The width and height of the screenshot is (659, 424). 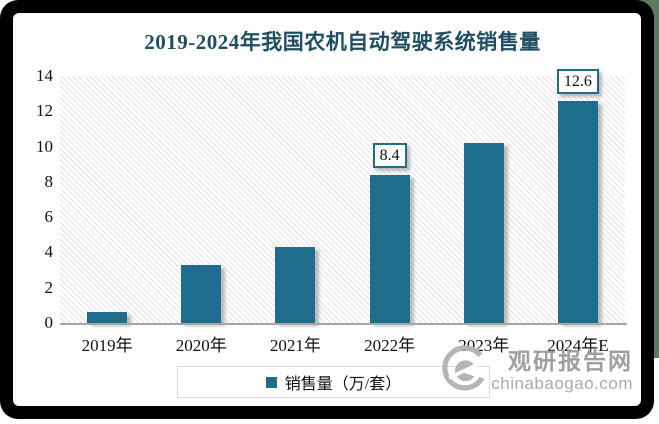 I want to click on x-tick-label-2020年: 2020年, so click(x=201, y=345).